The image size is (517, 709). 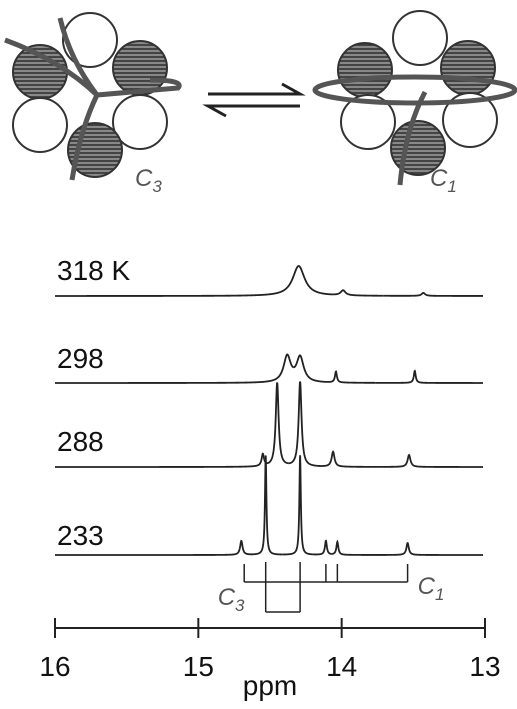 I want to click on assignment-subscript: 1, so click(x=439, y=594).